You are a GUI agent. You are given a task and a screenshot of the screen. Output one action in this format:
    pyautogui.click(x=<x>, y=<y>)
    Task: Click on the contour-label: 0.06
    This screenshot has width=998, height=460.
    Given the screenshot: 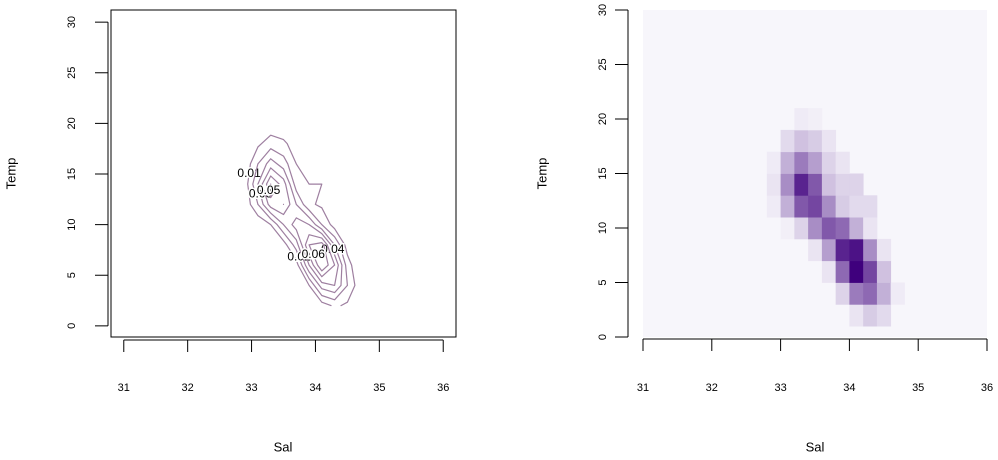 What is the action you would take?
    pyautogui.click(x=314, y=254)
    